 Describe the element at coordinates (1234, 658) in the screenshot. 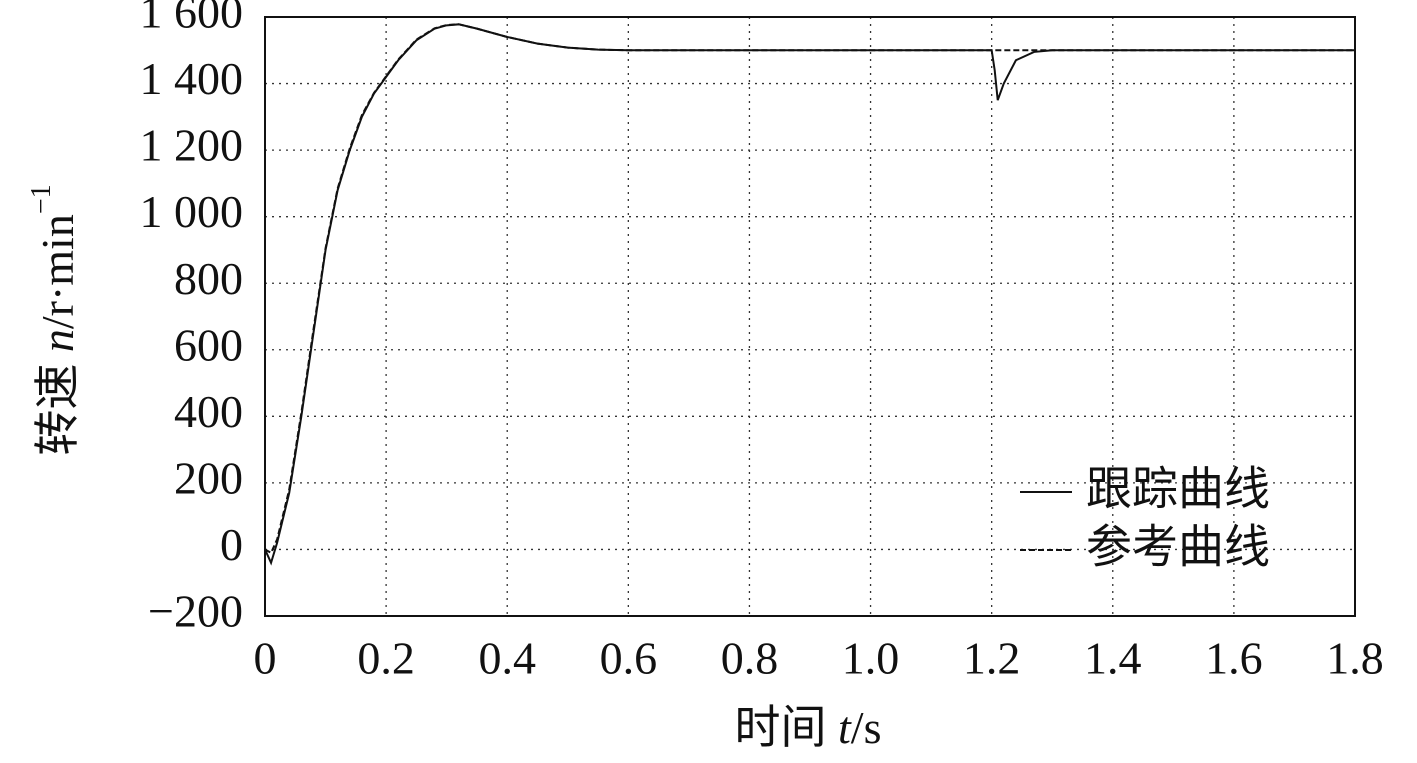

I see `x-tick-label: 1.6` at that location.